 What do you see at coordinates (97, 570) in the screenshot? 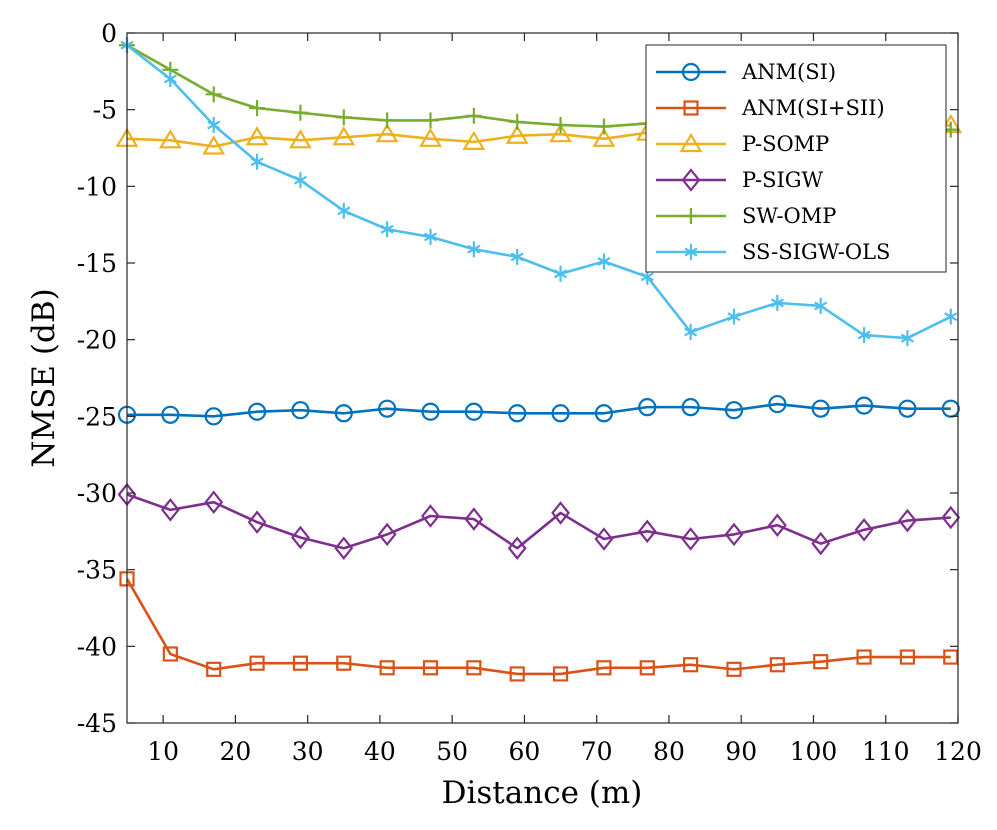
I see `y-tick-label: -35` at bounding box center [97, 570].